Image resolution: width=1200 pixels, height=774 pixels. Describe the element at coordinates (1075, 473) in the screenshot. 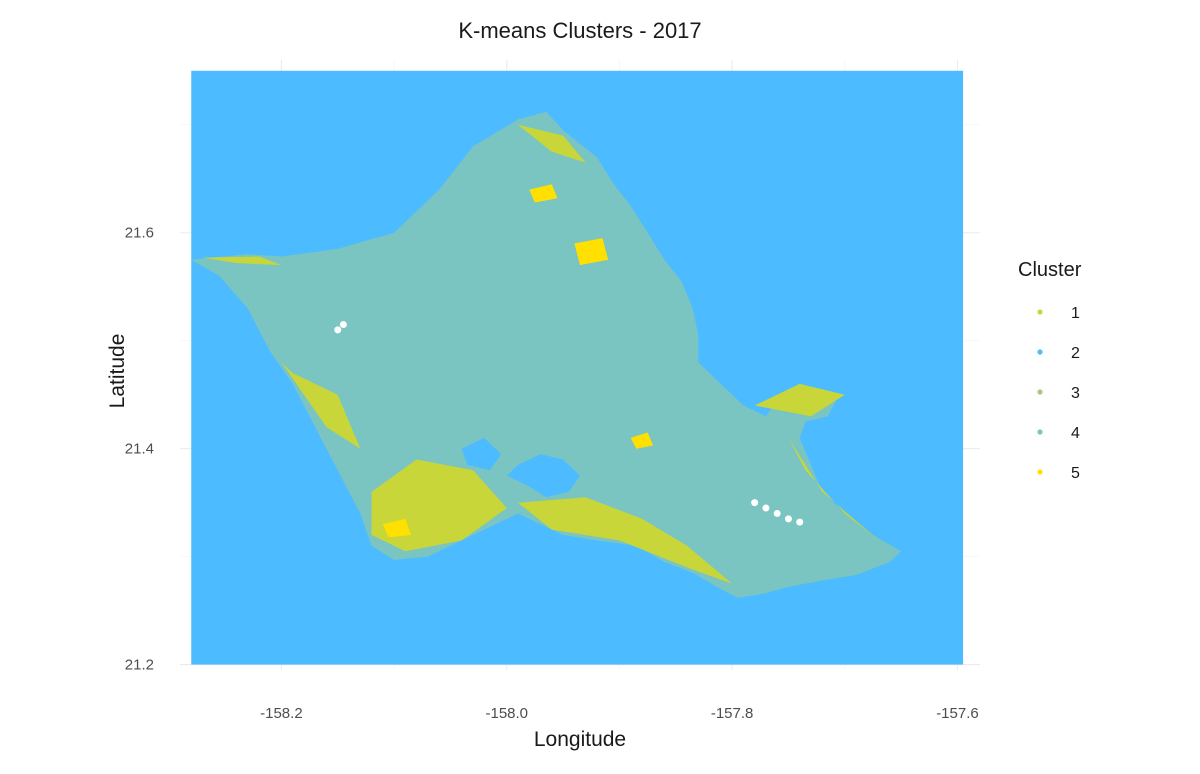

I see `legend-label-5: 5` at that location.